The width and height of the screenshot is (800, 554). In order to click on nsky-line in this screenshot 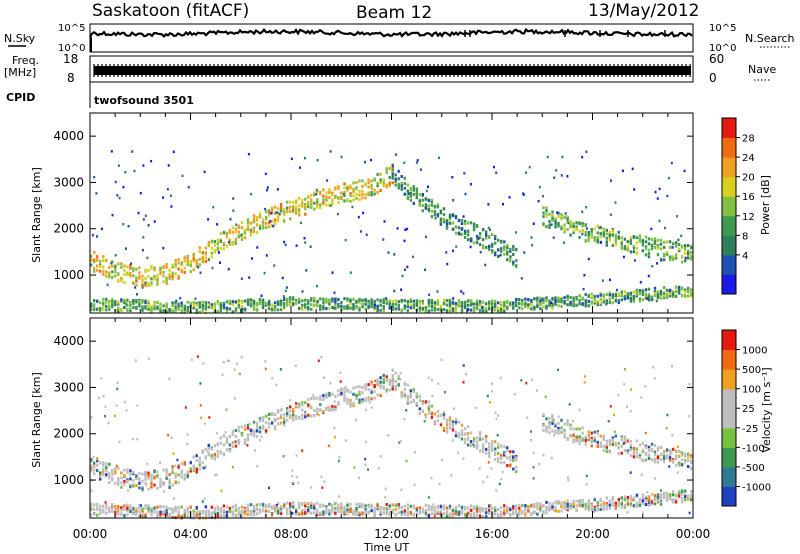, I will do `click(391, 32)`.